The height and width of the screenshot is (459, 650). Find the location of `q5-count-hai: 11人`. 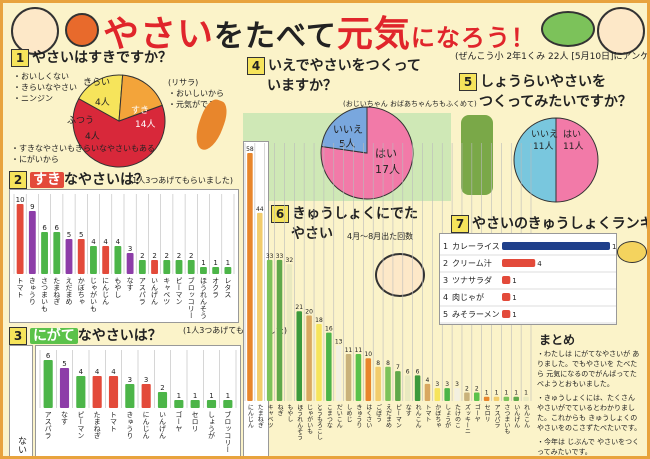

q5-count-hai: 11人 is located at coordinates (573, 147).